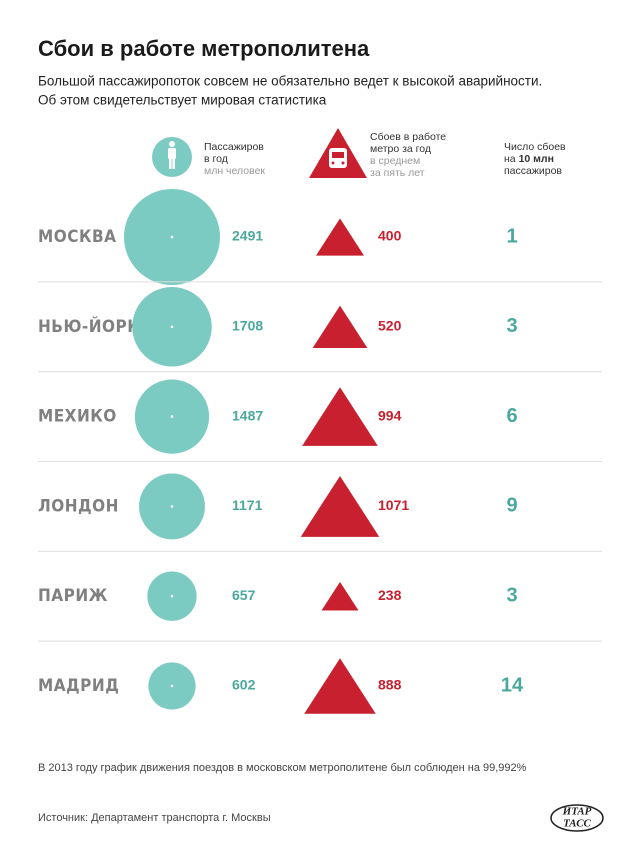  What do you see at coordinates (535, 147) in the screenshot?
I see `column-header: Число сбоев` at bounding box center [535, 147].